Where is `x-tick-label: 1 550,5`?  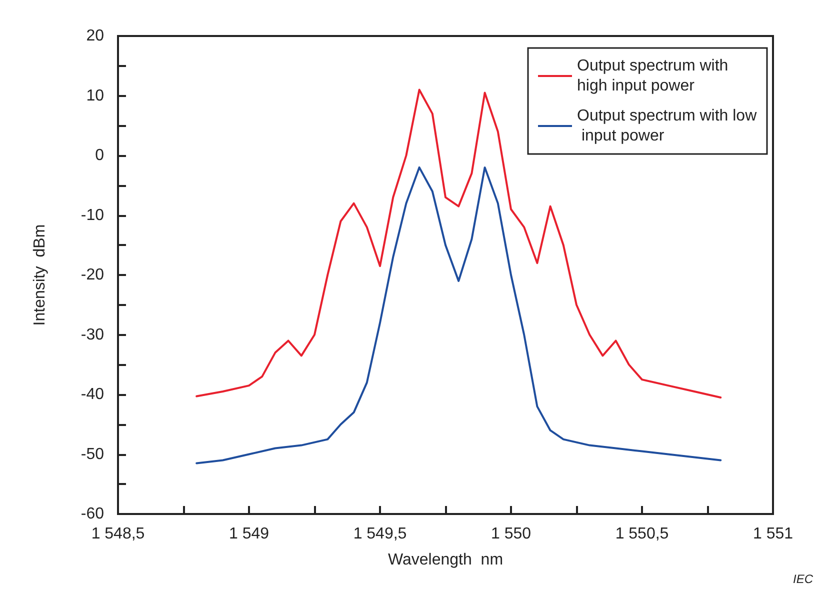
x-tick-label: 1 550,5 is located at coordinates (642, 534).